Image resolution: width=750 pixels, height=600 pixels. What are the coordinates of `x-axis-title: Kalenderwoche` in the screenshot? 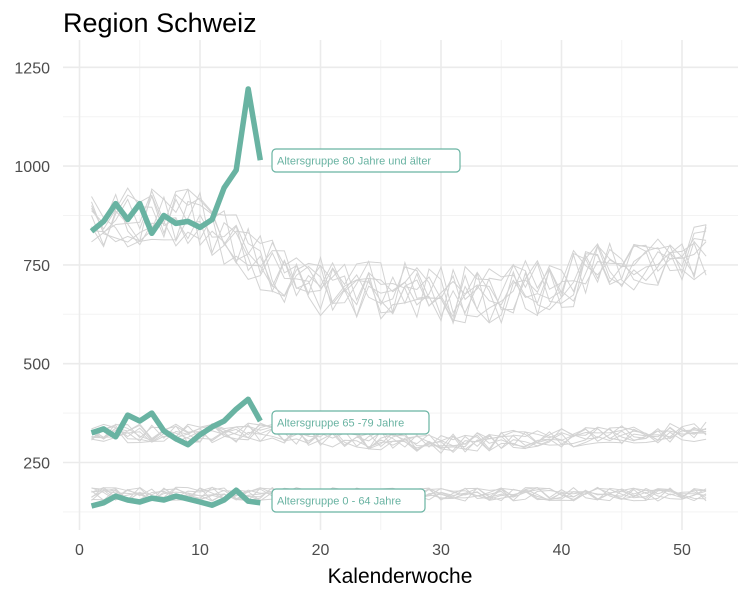 It's located at (400, 576).